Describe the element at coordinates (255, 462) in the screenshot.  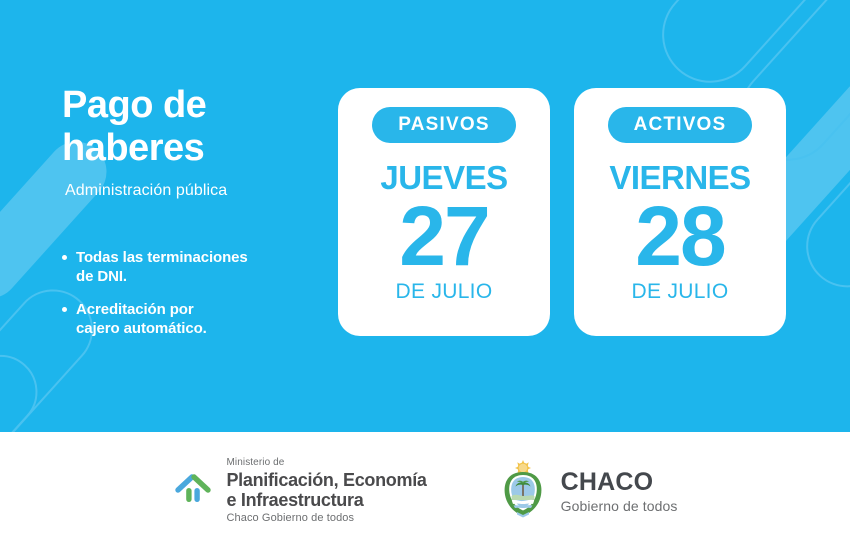
I see `ministry-eyebrow: Ministerio de` at that location.